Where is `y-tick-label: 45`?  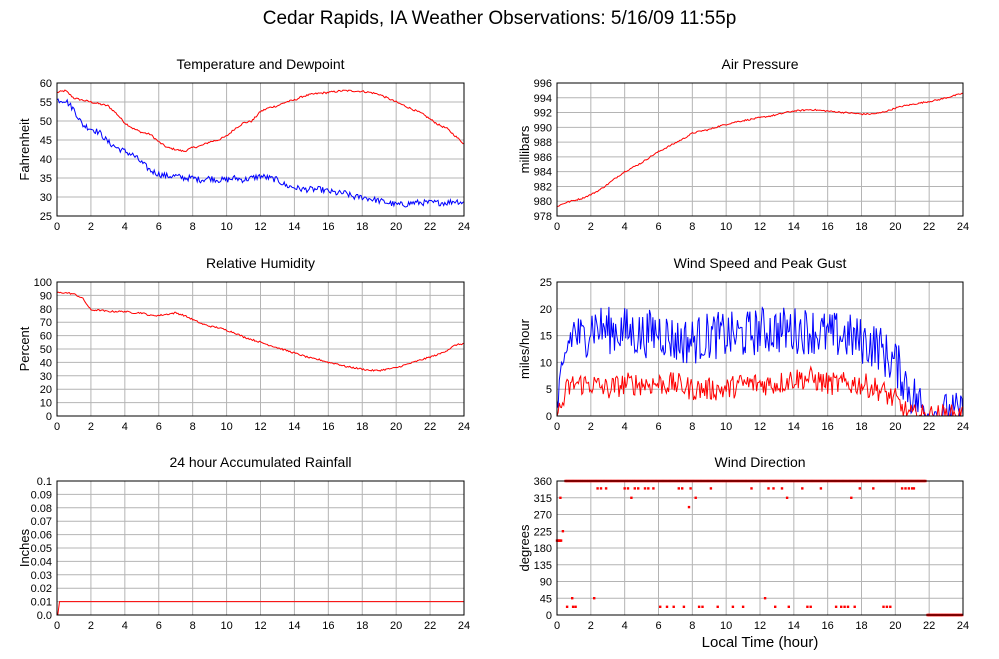 y-tick-label: 45 is located at coordinates (546, 599).